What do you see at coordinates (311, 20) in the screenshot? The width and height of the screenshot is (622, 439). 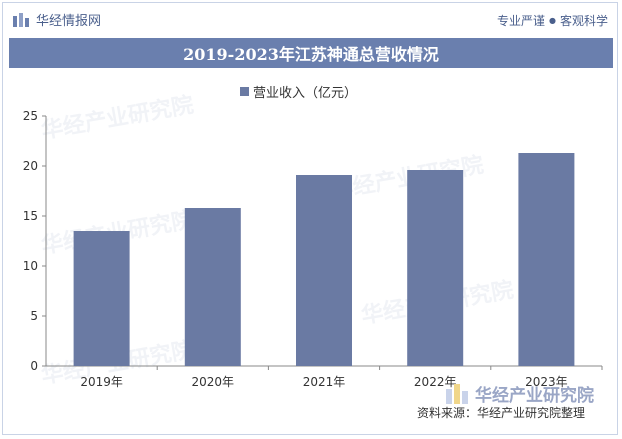 I see `top-bar: 华经情报网 专业严谨 ● 客观科学` at bounding box center [311, 20].